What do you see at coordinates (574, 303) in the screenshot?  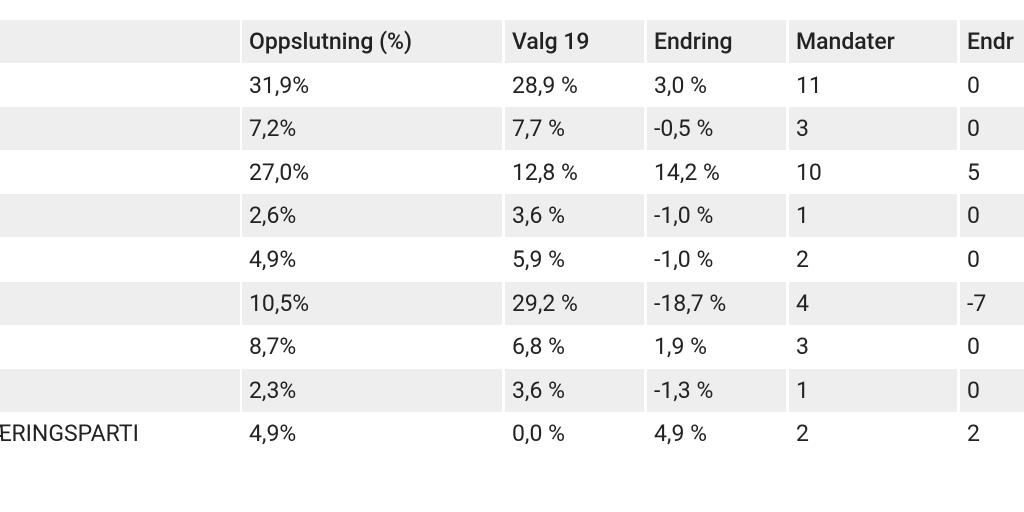 I see `table-cell: 29,2 %` at bounding box center [574, 303].